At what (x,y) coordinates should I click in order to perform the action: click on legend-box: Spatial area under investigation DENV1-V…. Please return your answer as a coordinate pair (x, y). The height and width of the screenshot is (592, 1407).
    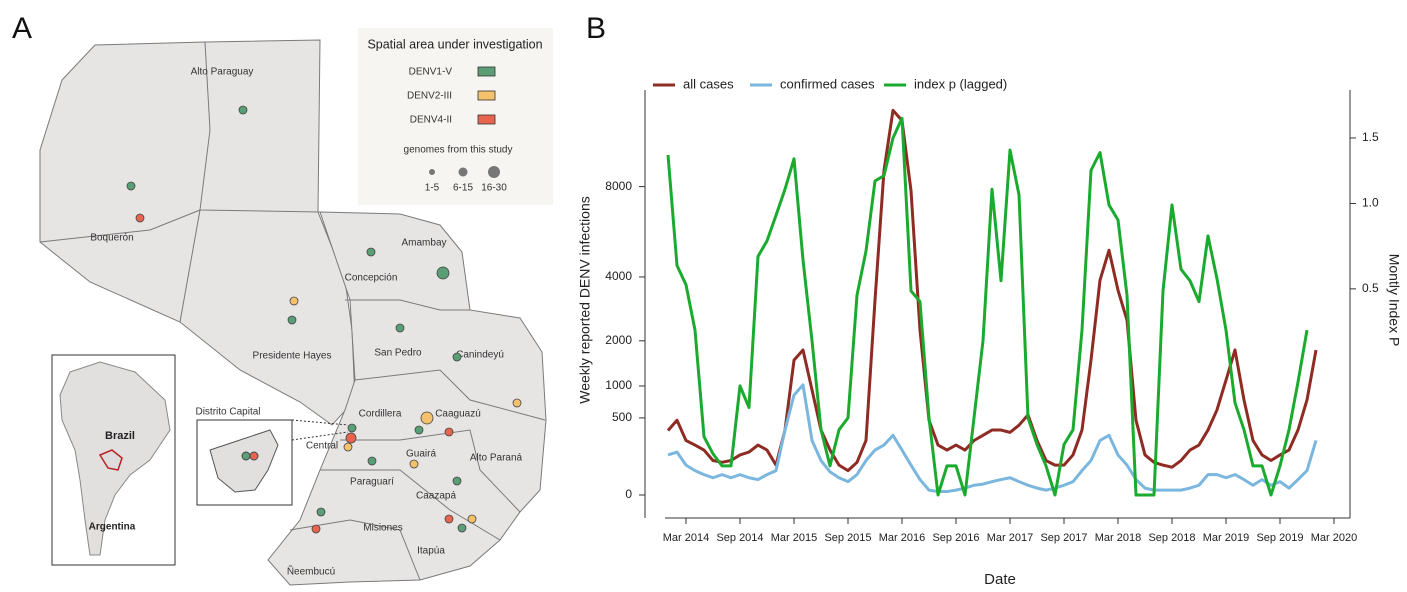
    Looking at the image, I should click on (455, 116).